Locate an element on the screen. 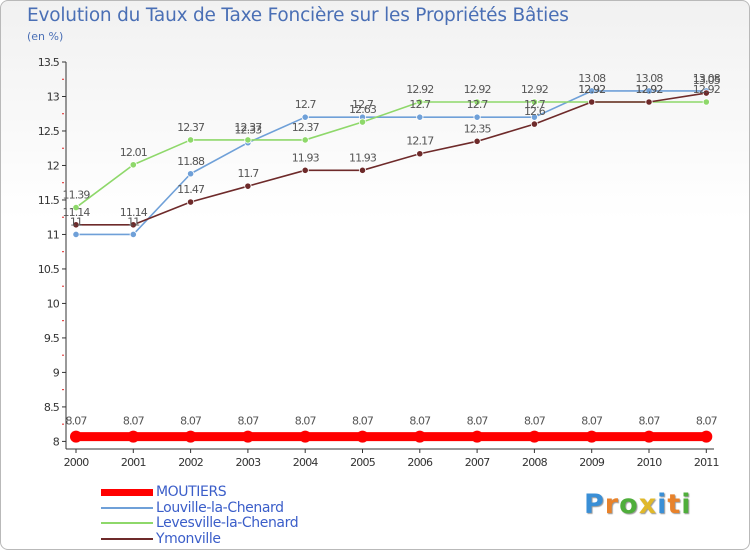 This screenshot has height=550, width=750. x-tick-label: 2005 is located at coordinates (363, 462).